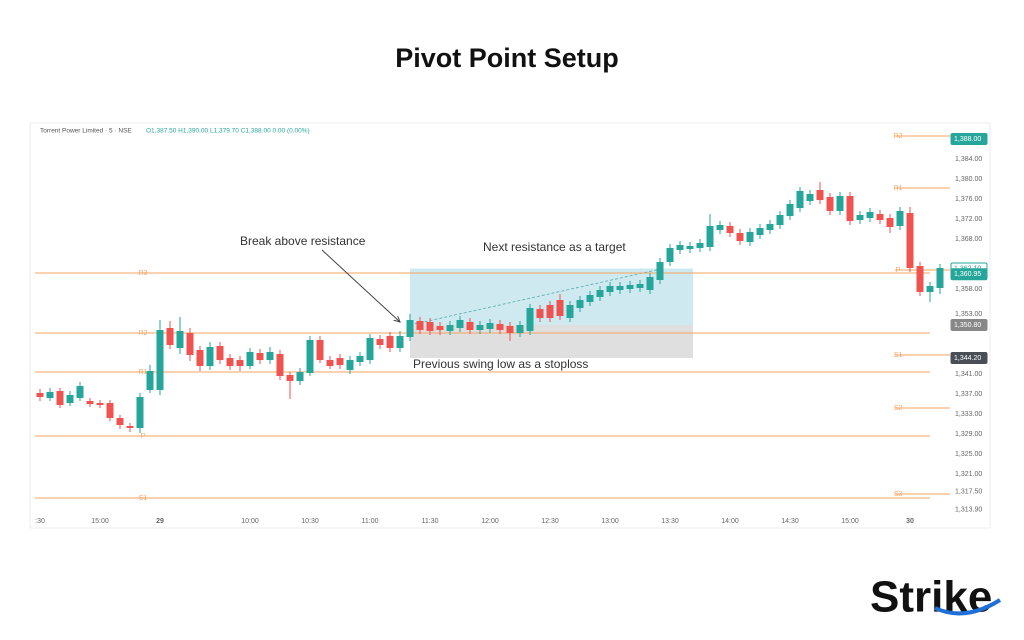 The image size is (1024, 640). Describe the element at coordinates (968, 414) in the screenshot. I see `y-tick-label: 1,333.00` at that location.